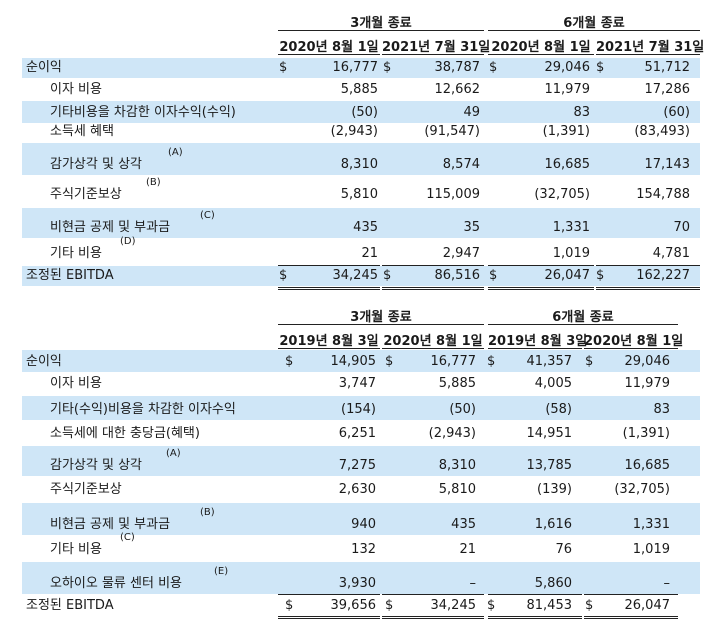 This screenshot has height=632, width=717. I want to click on value-cell: 4,005, so click(553, 383).